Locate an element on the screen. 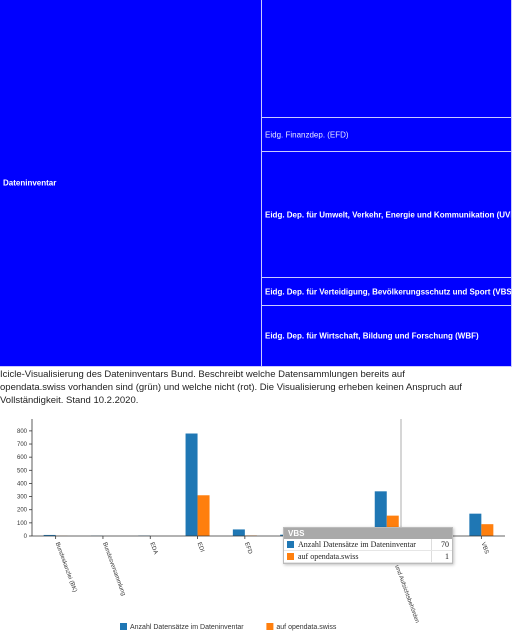 This screenshot has width=512, height=644. x-category-label: Bundeskanzlei (BK) is located at coordinates (66, 568).